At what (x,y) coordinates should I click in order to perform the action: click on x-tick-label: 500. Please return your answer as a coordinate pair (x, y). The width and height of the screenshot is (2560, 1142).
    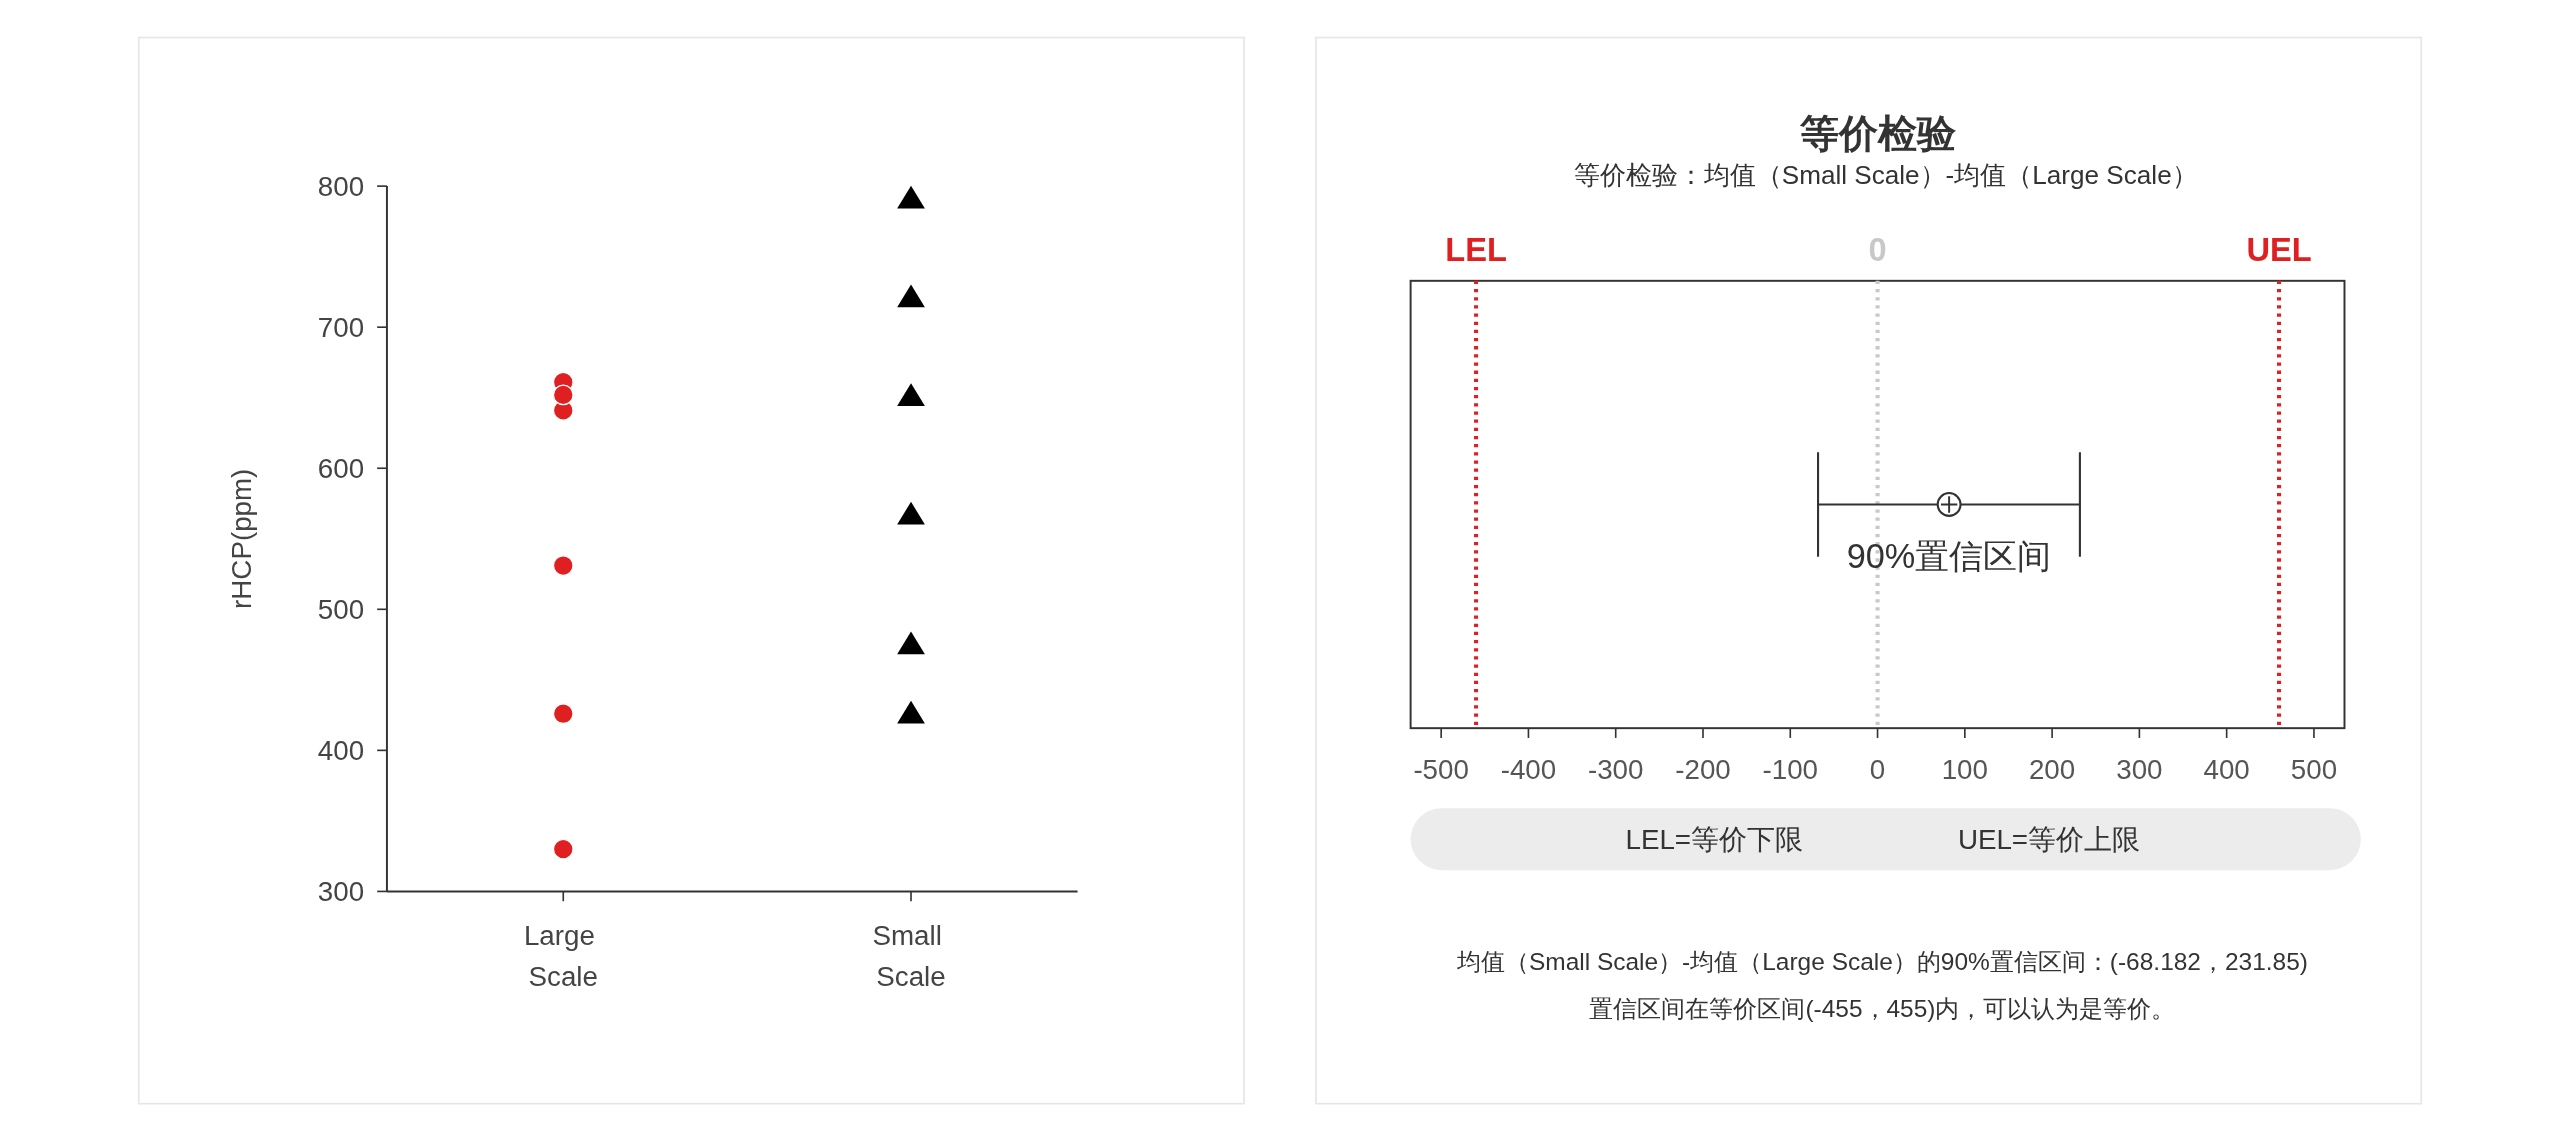
    Looking at the image, I should click on (2314, 769).